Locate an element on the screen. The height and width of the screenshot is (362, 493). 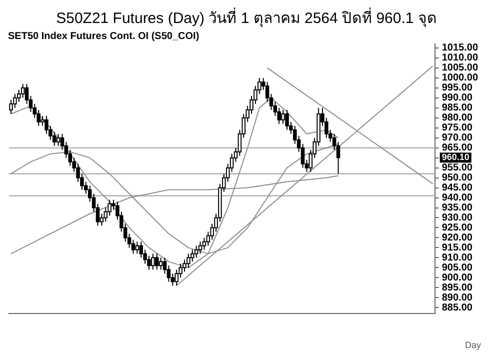
y-tick-label: 925.00 is located at coordinates (457, 228).